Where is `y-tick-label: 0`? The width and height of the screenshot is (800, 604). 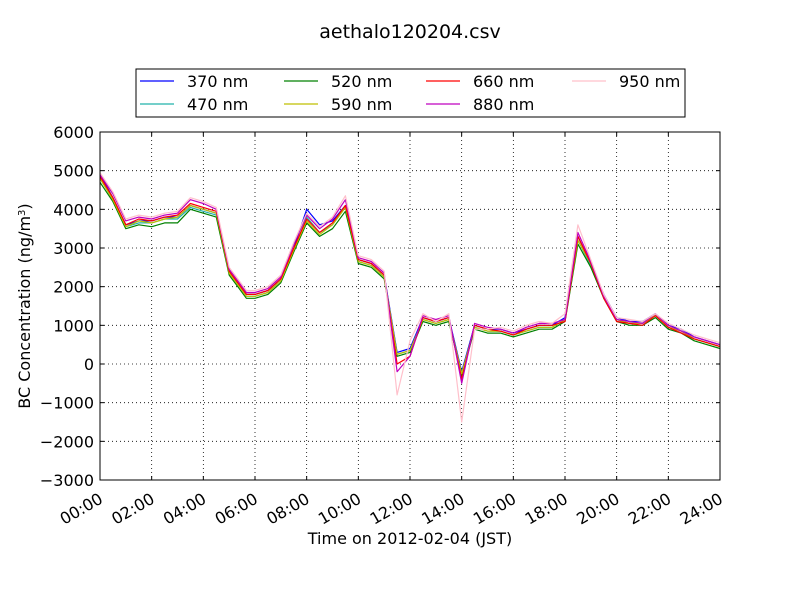
y-tick-label: 0 is located at coordinates (89, 364).